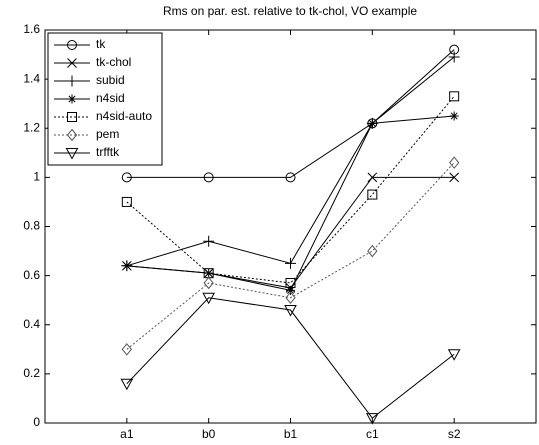 The width and height of the screenshot is (539, 445). I want to click on x-tick-label: b1, so click(291, 434).